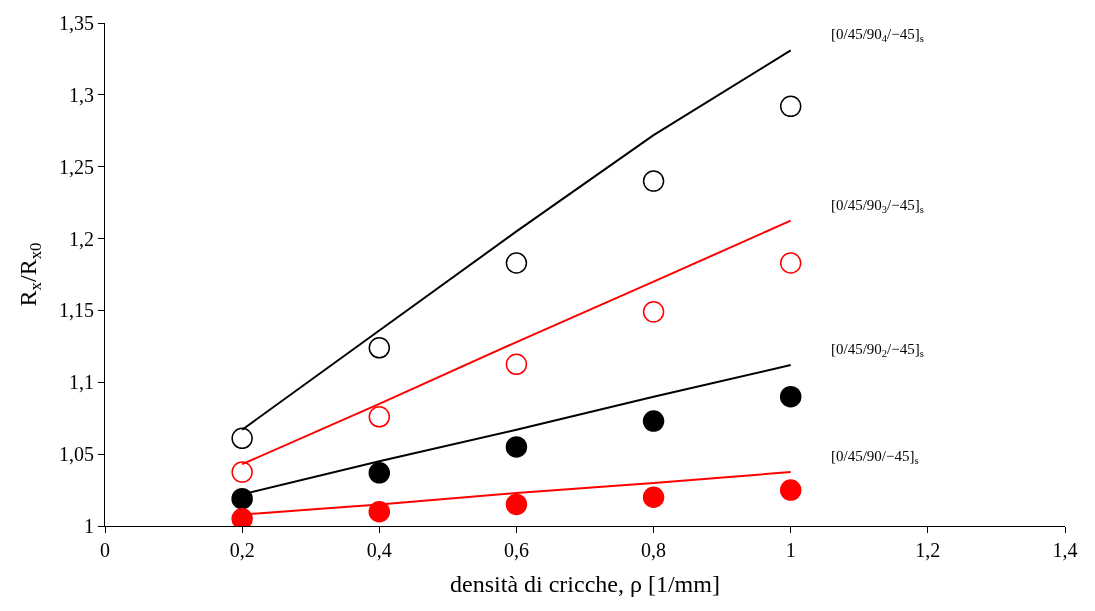 The image size is (1095, 611). Describe the element at coordinates (379, 550) in the screenshot. I see `x-tick-label: 0,4` at that location.